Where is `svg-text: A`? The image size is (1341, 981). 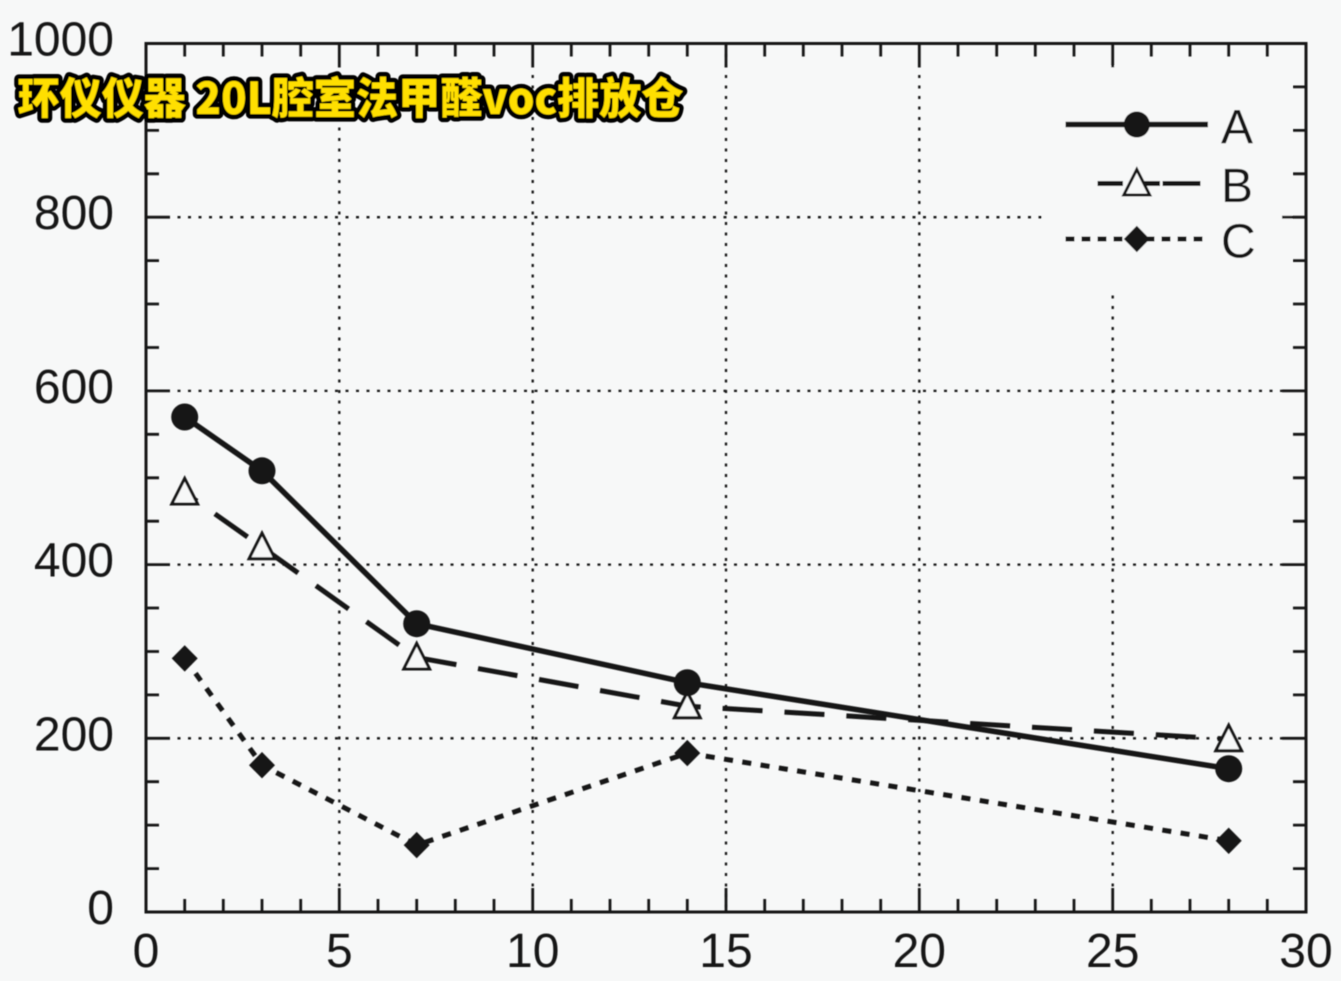
svg-text: A is located at coordinates (1237, 127).